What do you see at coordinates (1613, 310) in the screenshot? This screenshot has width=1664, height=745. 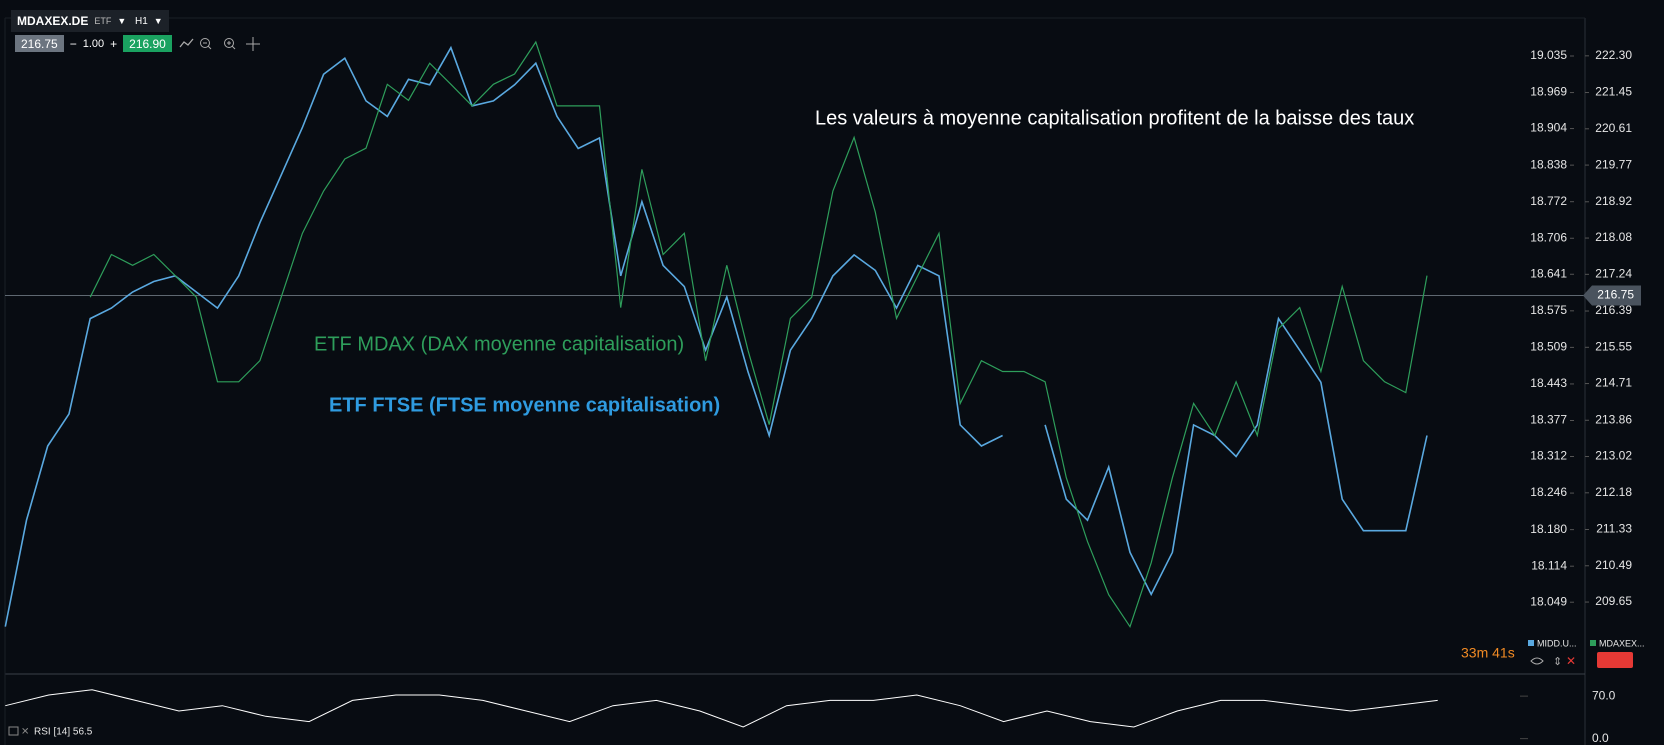 I see `y2-tick-label: 216.39` at bounding box center [1613, 310].